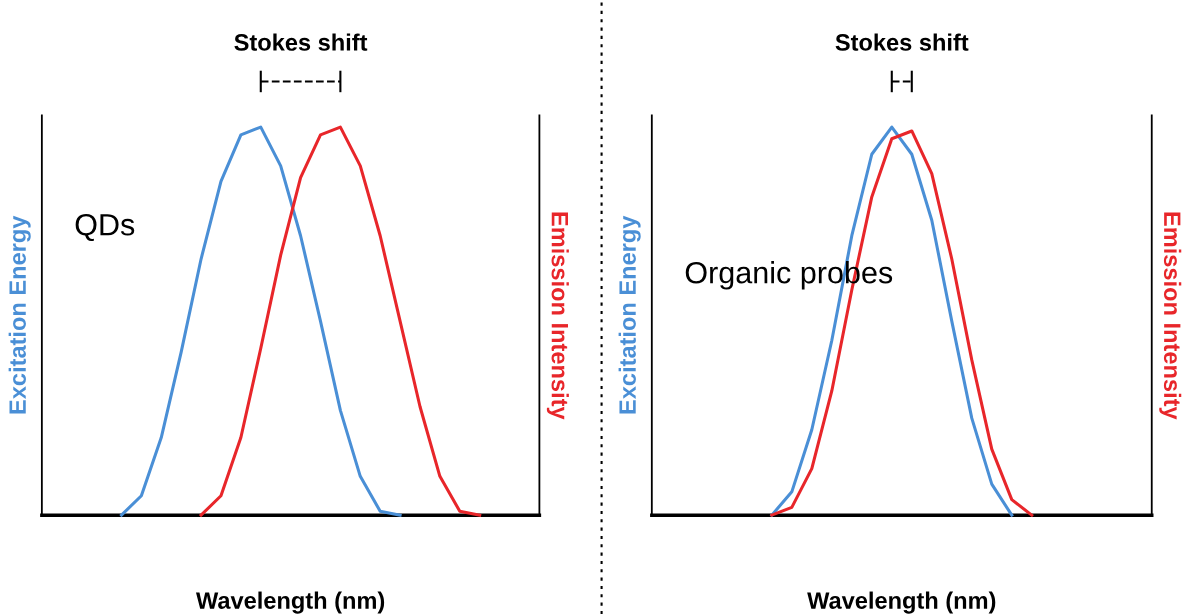 The width and height of the screenshot is (1196, 614). I want to click on annotation: QDs, so click(105, 227).